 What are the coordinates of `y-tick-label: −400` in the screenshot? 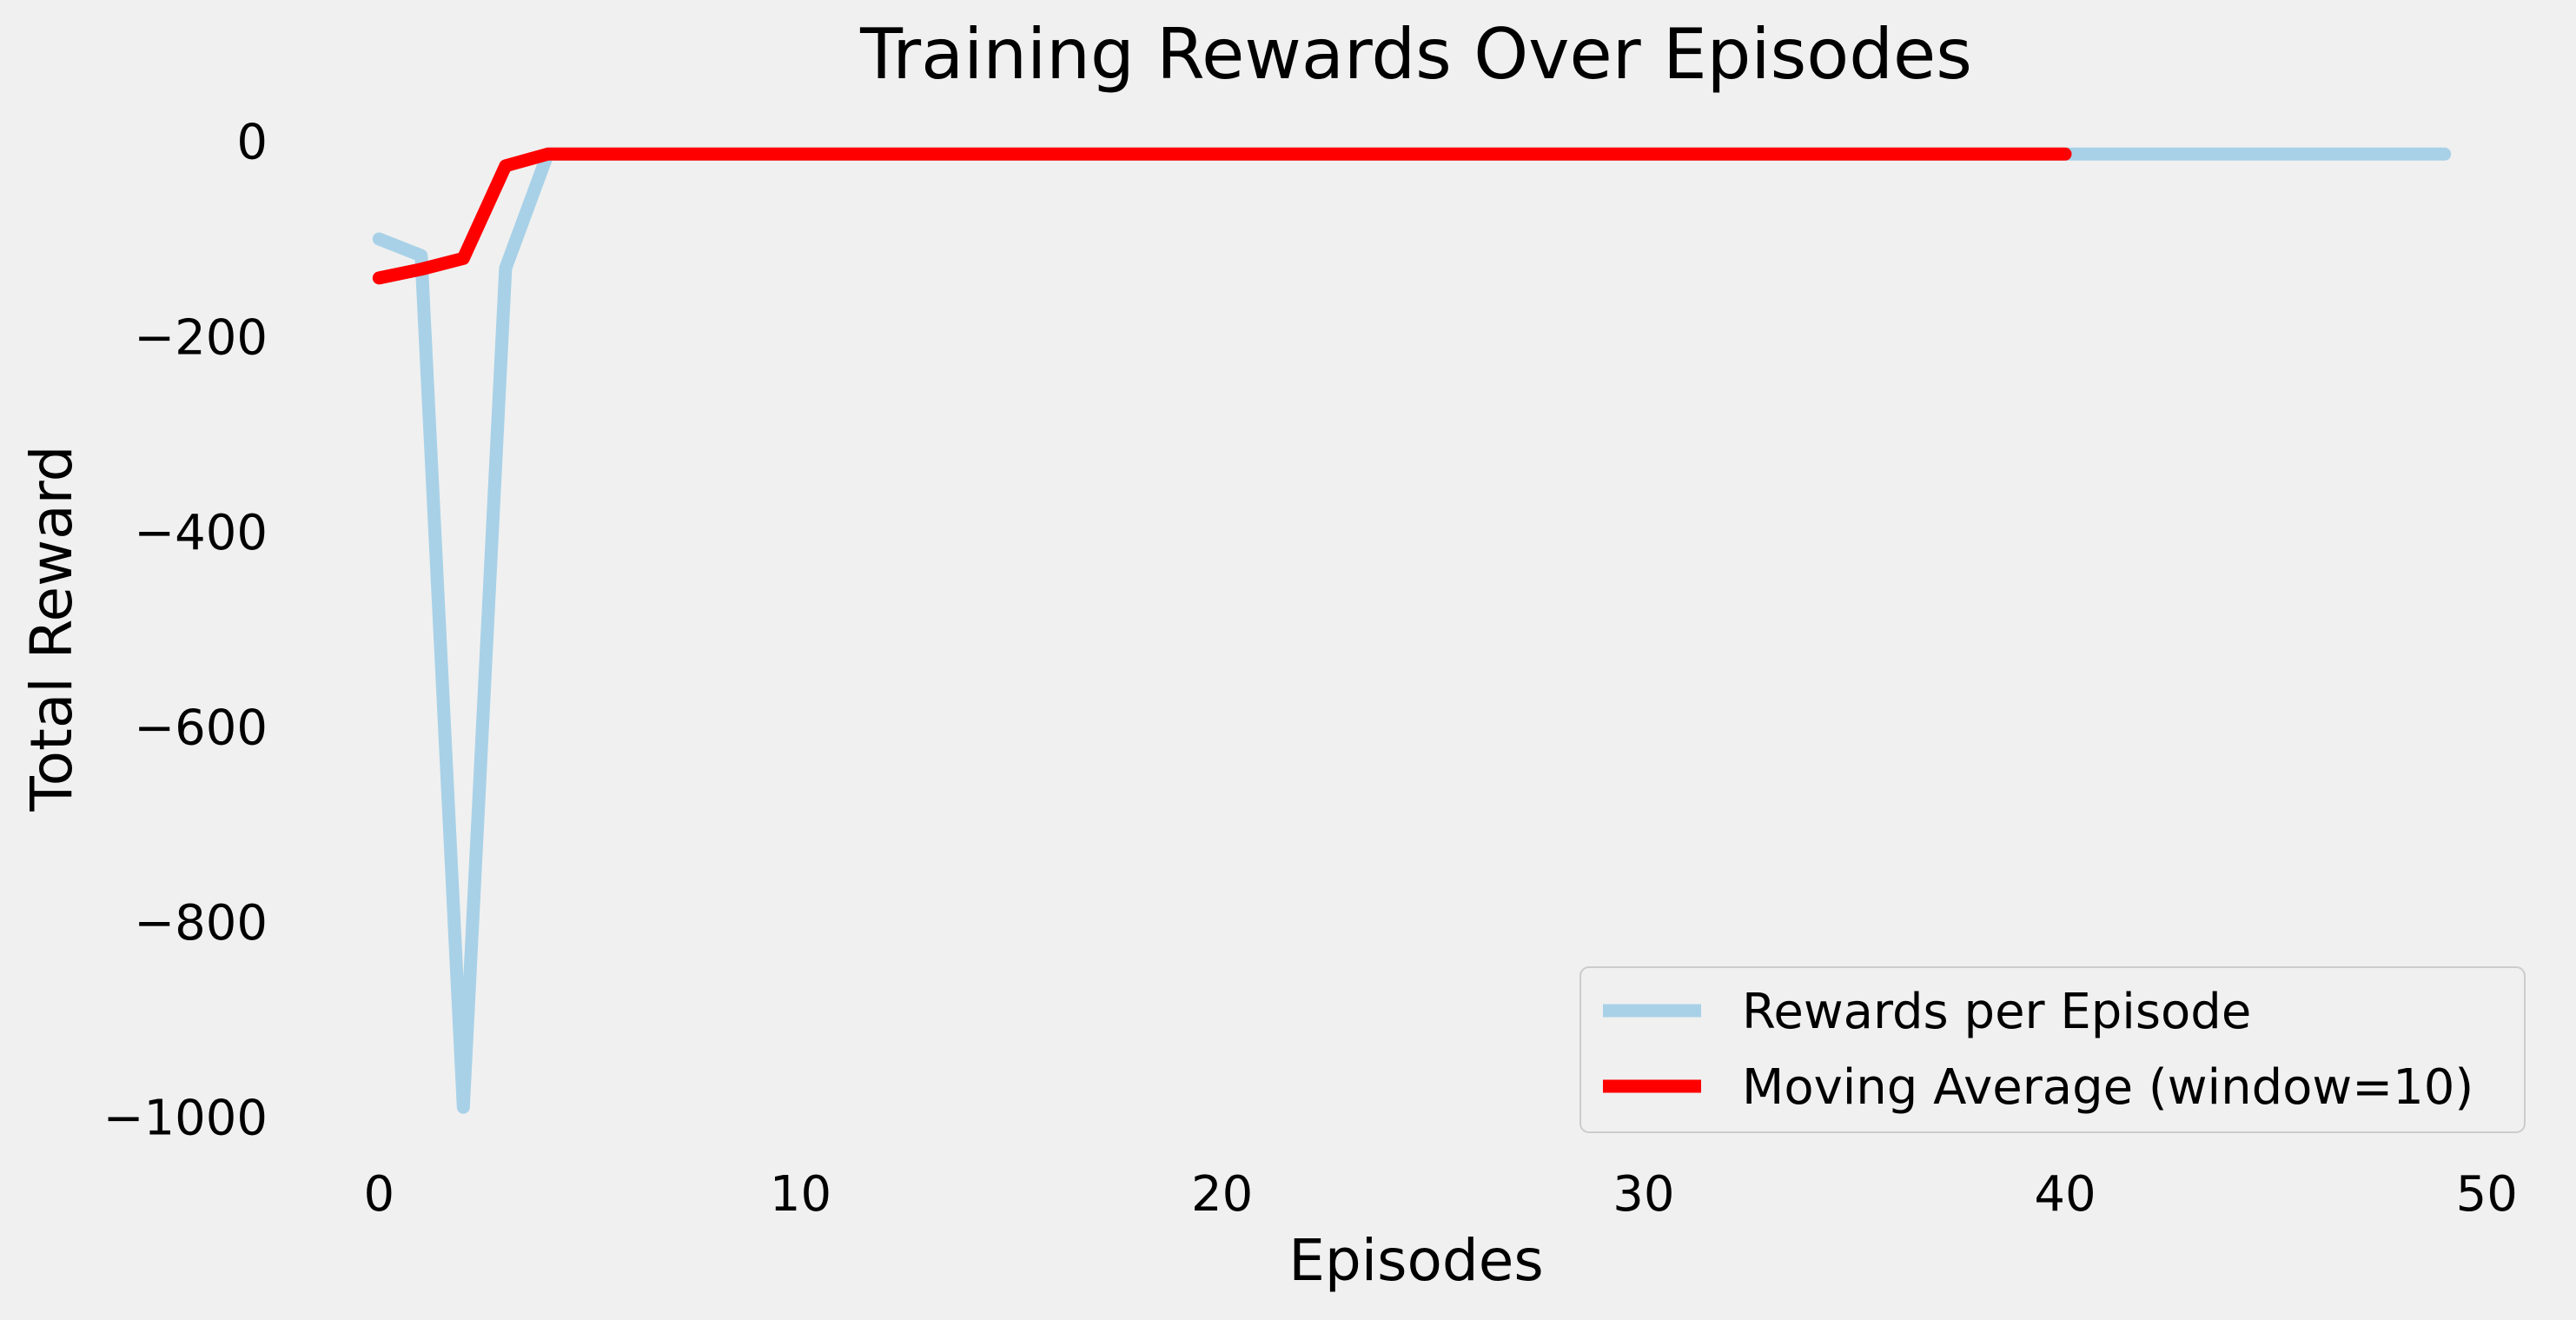 It's located at (201, 533).